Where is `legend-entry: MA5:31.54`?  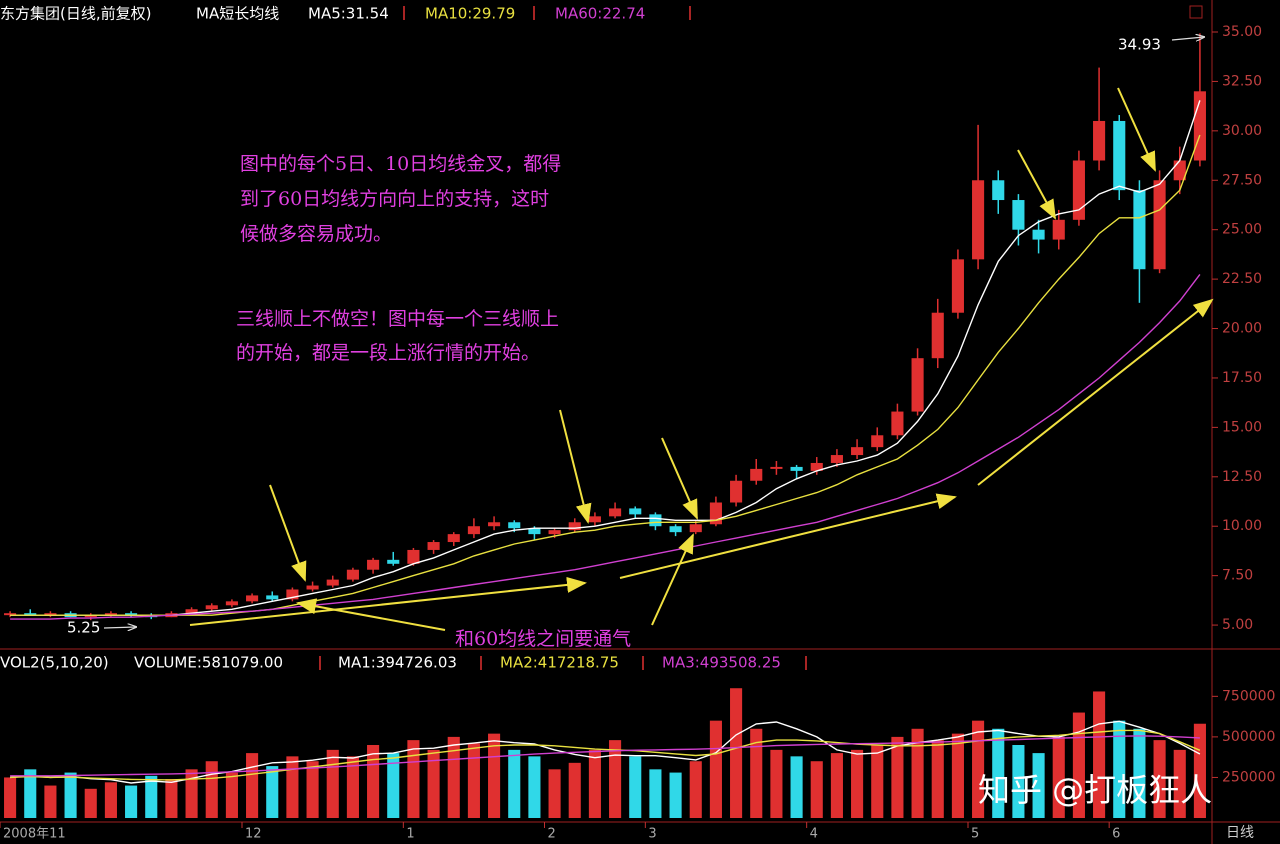 legend-entry: MA5:31.54 is located at coordinates (348, 14).